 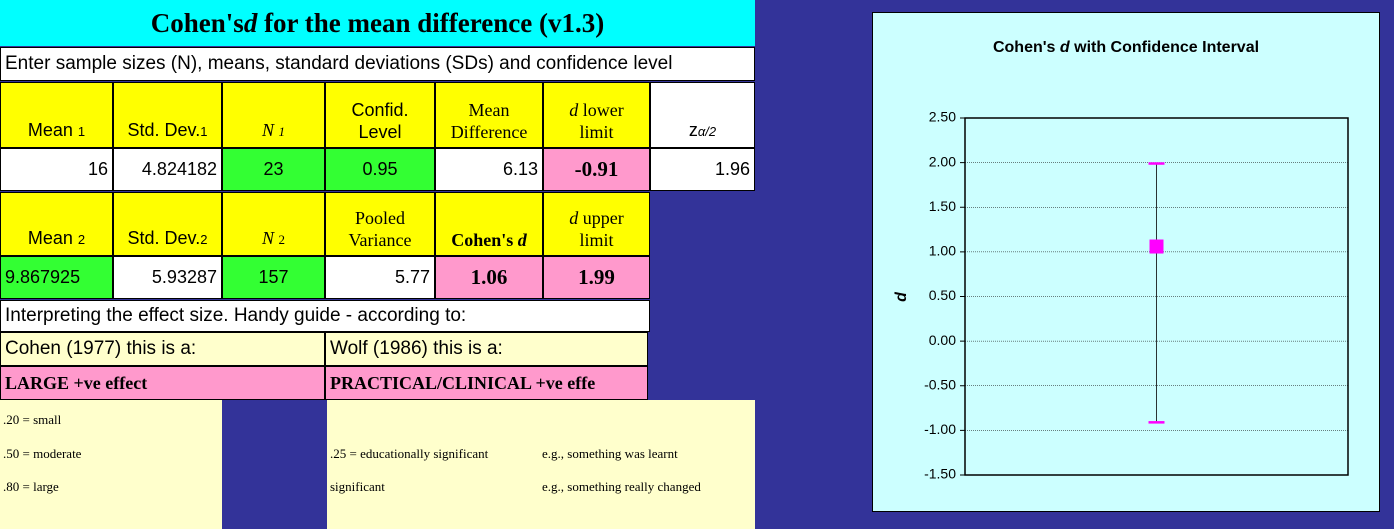 I want to click on sheet-title: Cohen's d for the mean difference (v1.3), so click(x=377, y=23).